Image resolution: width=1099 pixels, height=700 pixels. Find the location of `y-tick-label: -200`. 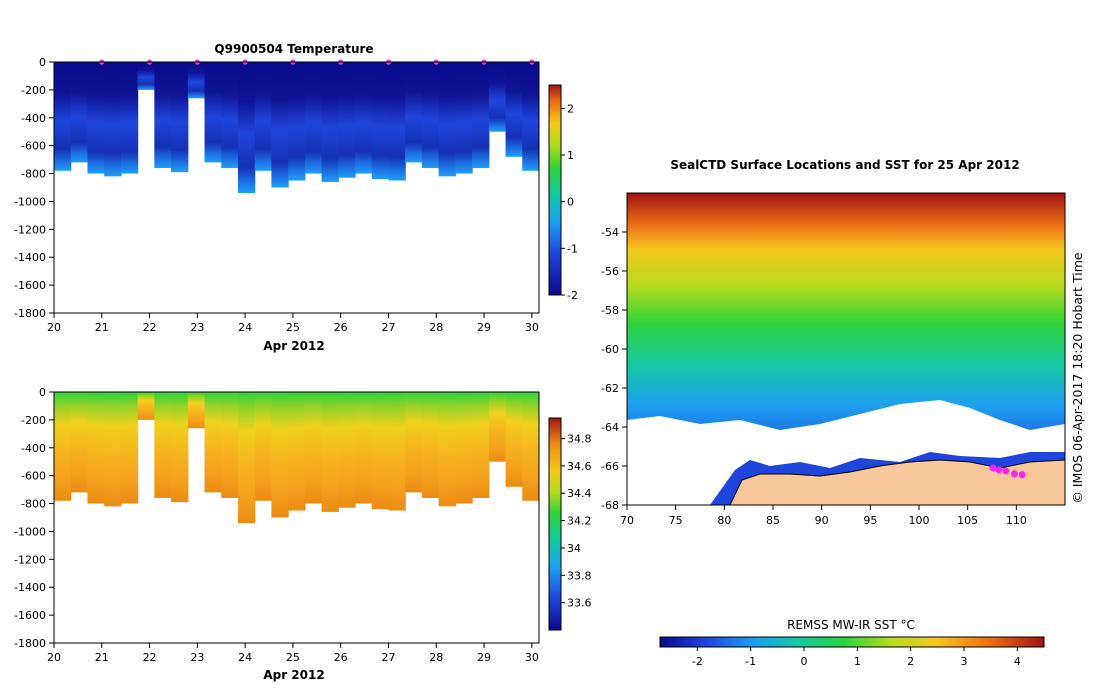

y-tick-label: -200 is located at coordinates (33, 420).